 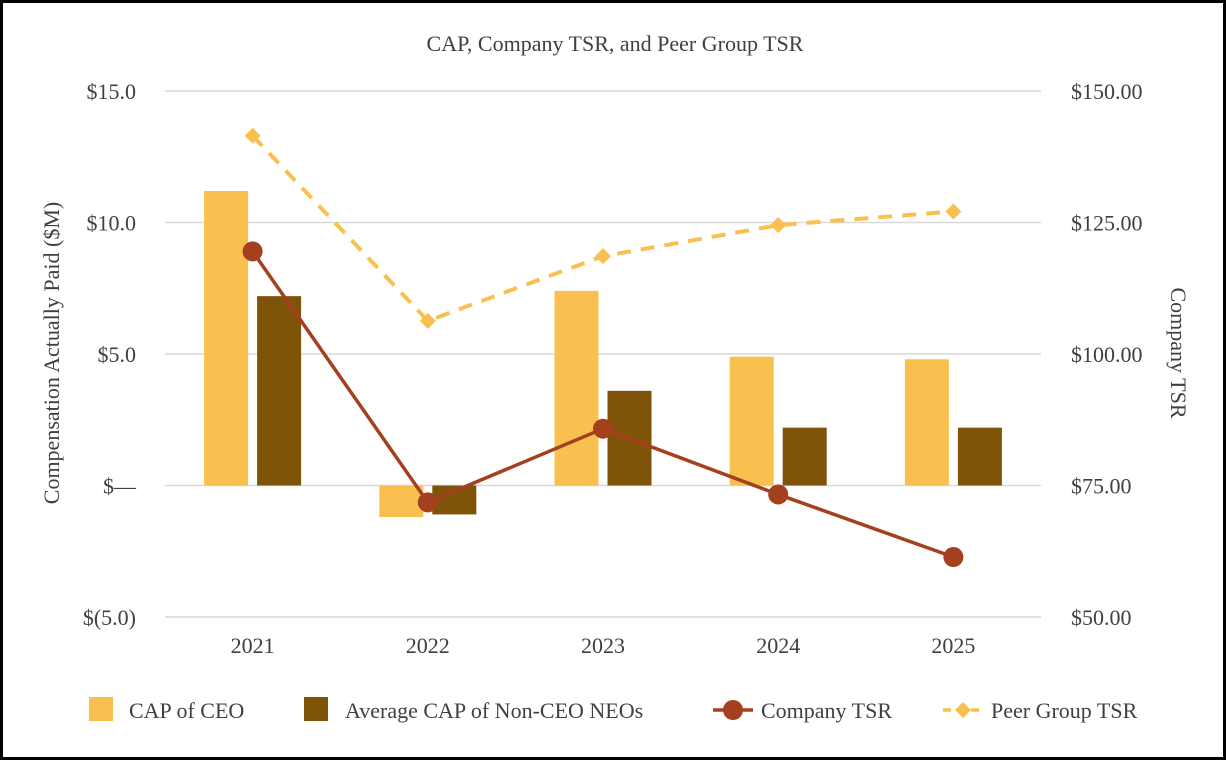 I want to click on x-tick-label: 2024, so click(x=778, y=645).